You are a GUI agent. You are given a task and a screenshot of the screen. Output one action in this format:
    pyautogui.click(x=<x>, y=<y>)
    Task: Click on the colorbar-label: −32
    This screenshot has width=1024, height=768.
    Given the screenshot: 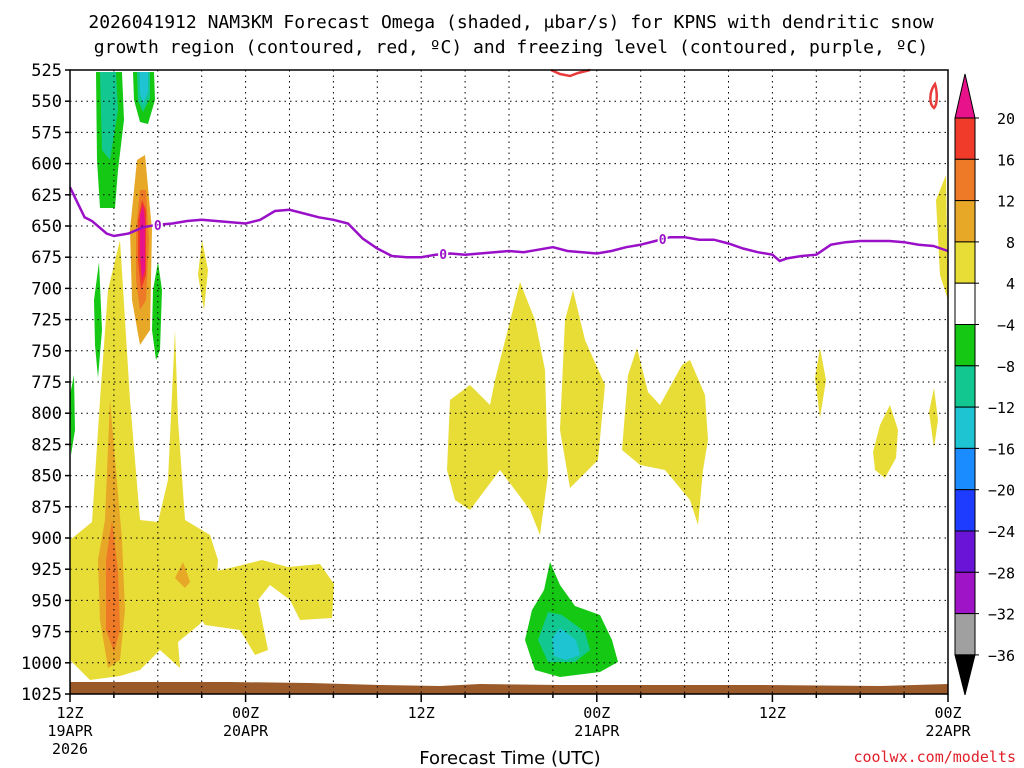 What is the action you would take?
    pyautogui.click(x=1001, y=615)
    